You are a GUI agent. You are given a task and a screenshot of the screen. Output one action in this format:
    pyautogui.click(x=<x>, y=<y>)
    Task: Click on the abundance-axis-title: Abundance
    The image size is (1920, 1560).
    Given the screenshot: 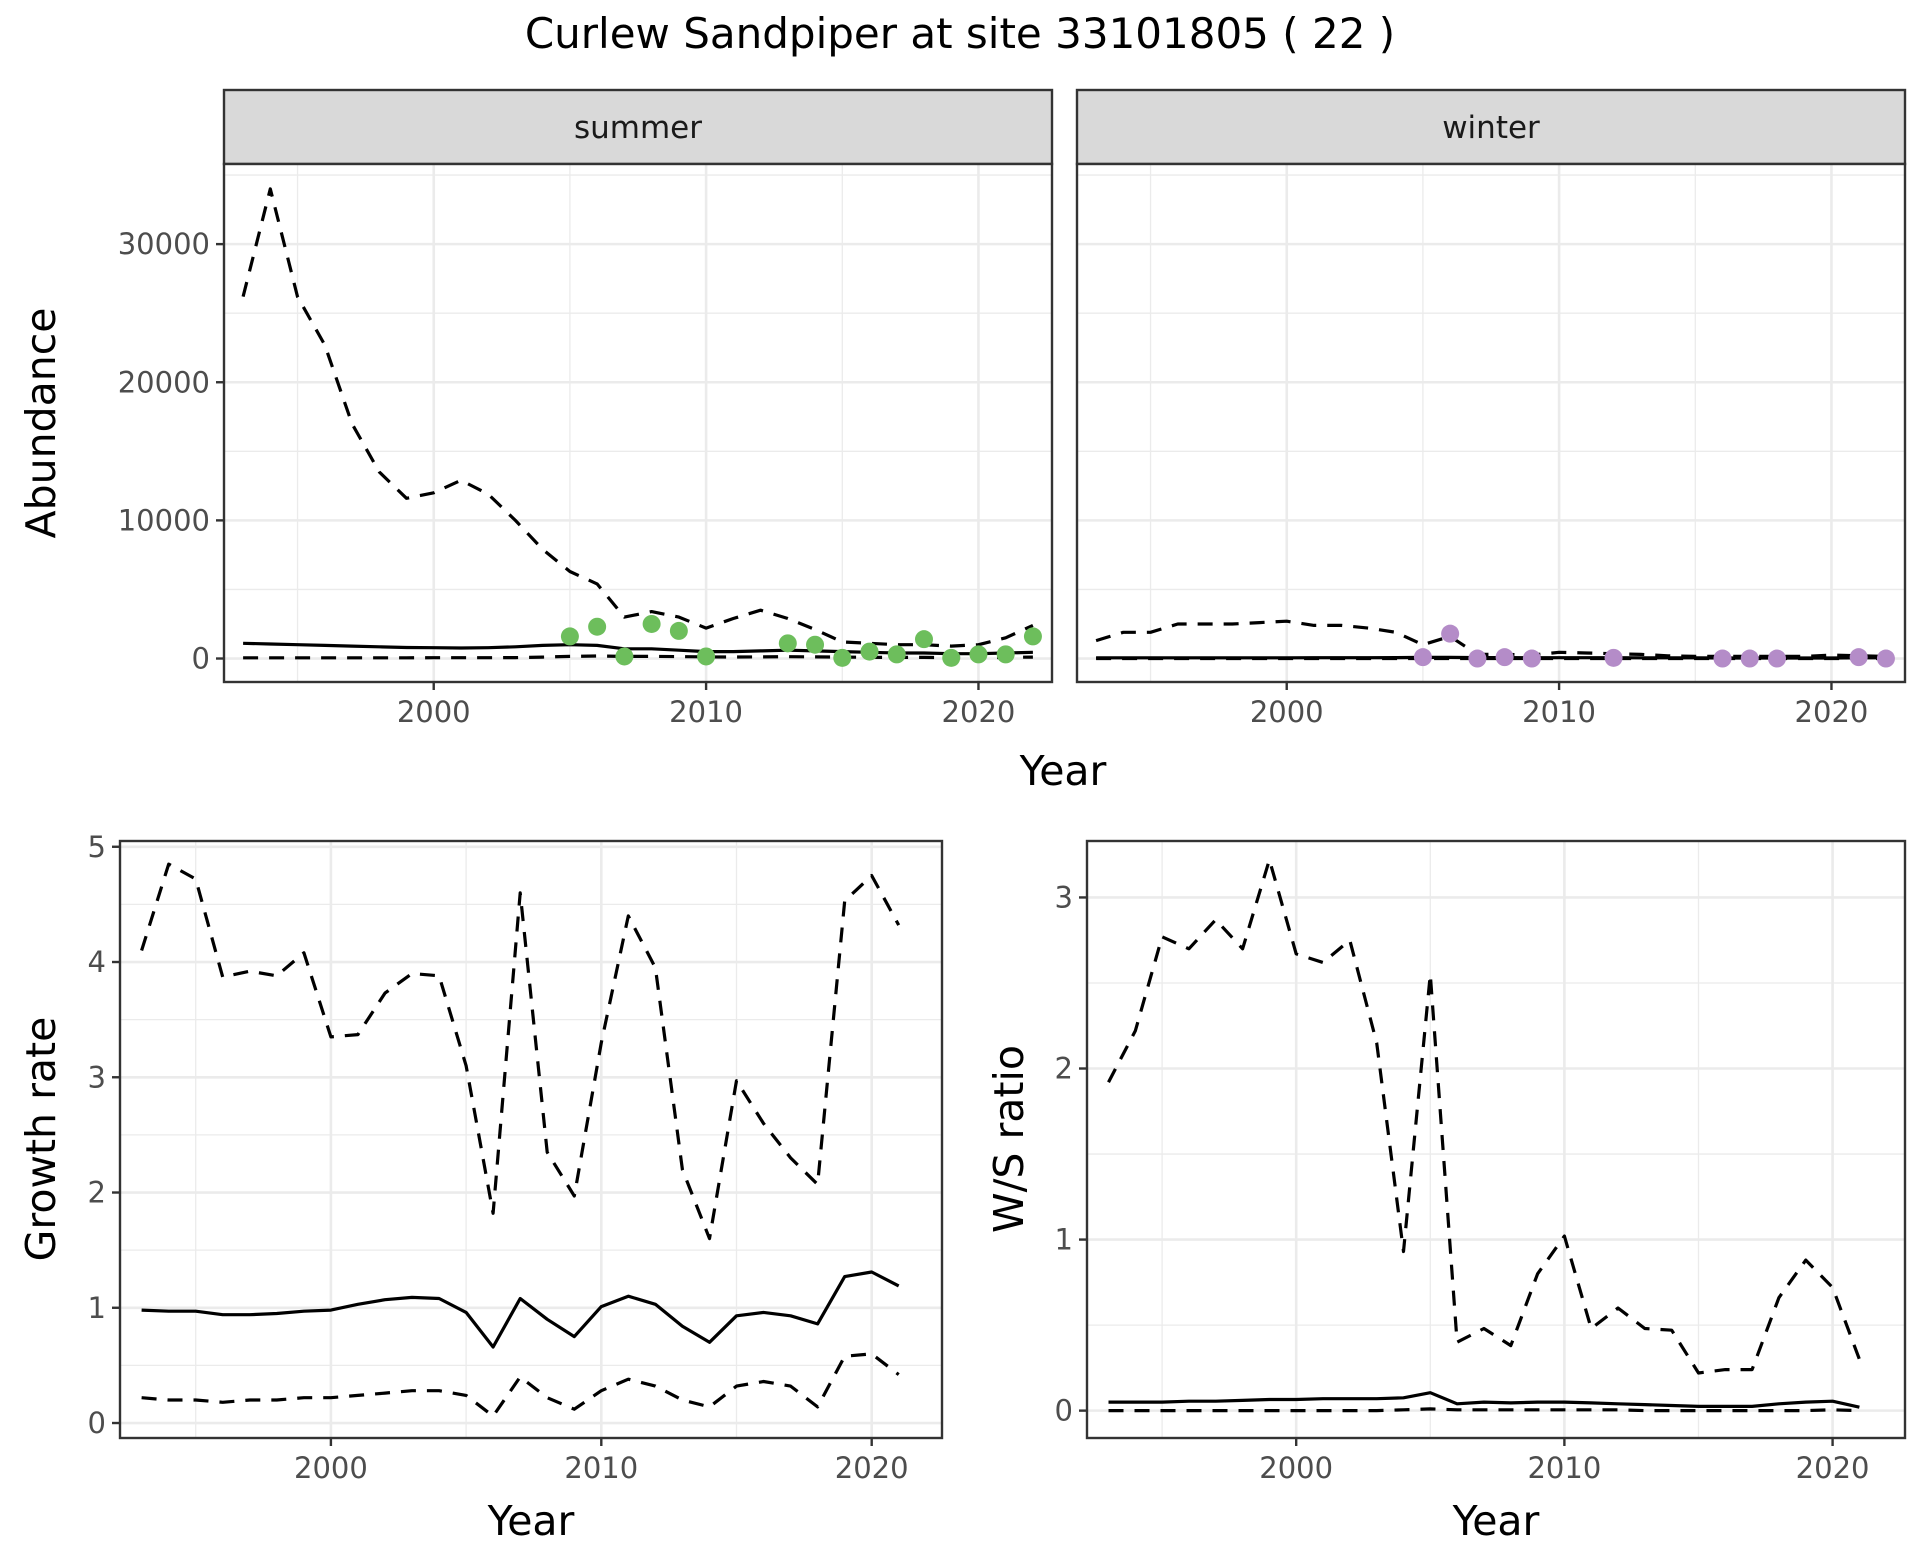 What is the action you would take?
    pyautogui.click(x=41, y=423)
    